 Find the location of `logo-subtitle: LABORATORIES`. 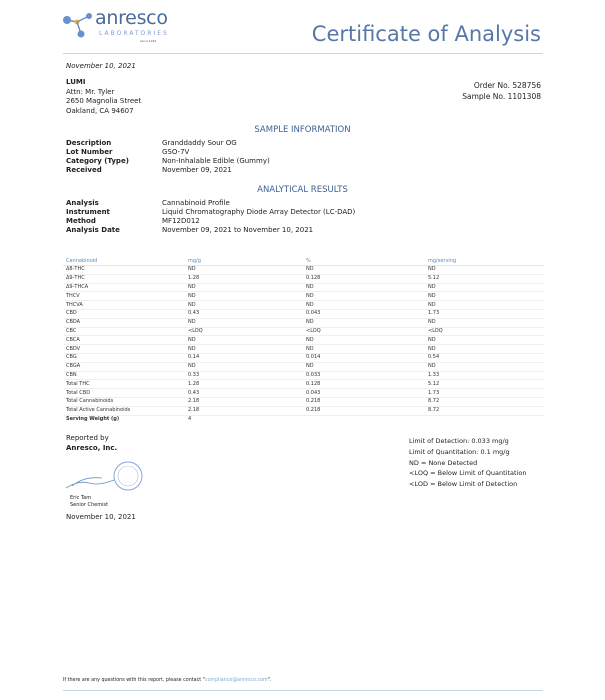

logo-subtitle: LABORATORIES is located at coordinates (134, 33).